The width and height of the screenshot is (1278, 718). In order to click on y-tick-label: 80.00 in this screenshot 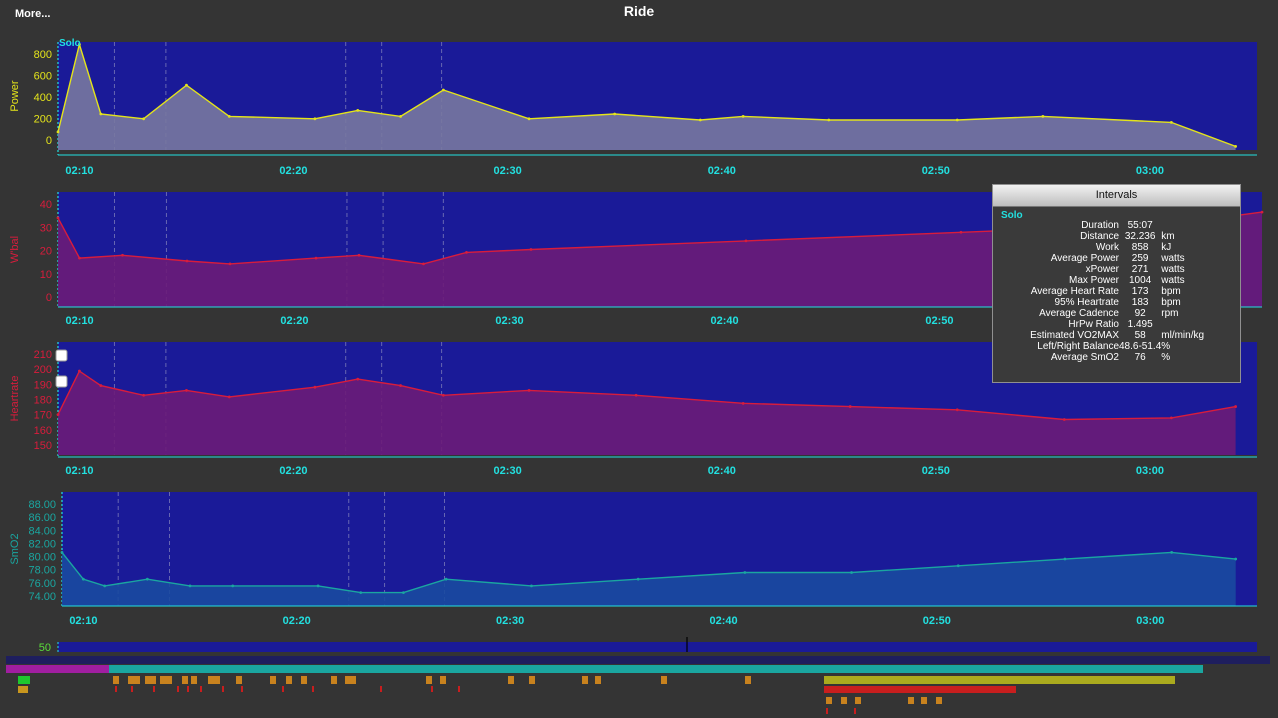, I will do `click(42, 558)`.